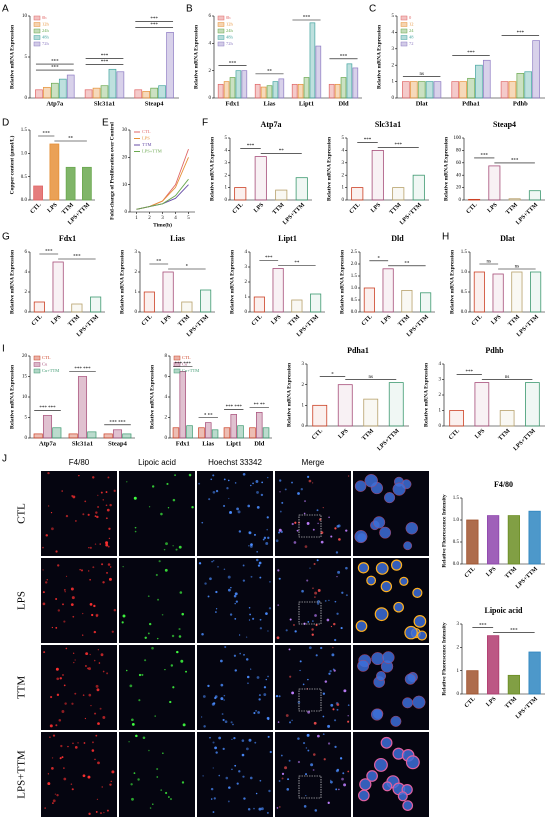  I want to click on x-tick-label: TTM, so click(68, 209).